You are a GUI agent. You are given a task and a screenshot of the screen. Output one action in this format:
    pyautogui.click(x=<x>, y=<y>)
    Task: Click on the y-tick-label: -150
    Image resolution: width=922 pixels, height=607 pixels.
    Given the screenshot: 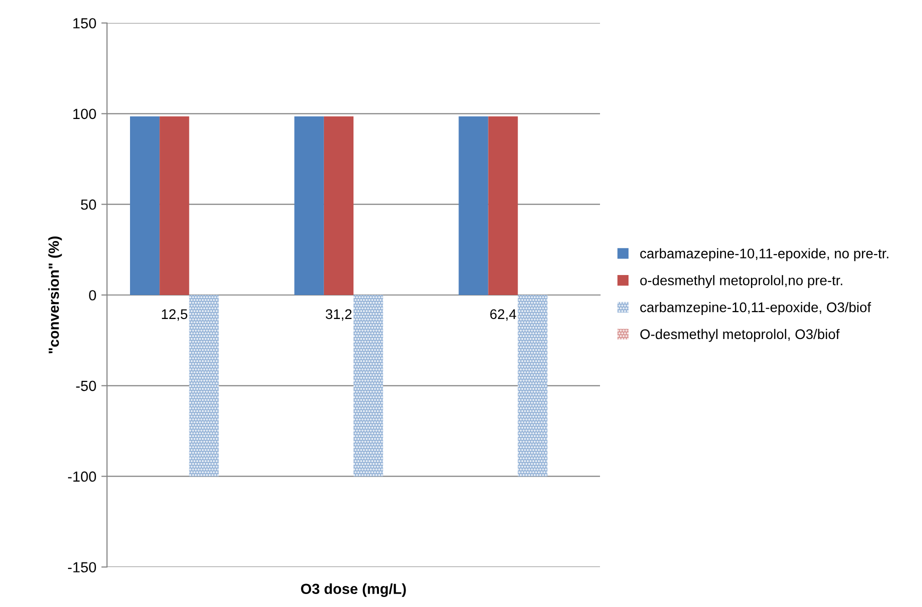 What is the action you would take?
    pyautogui.click(x=82, y=567)
    